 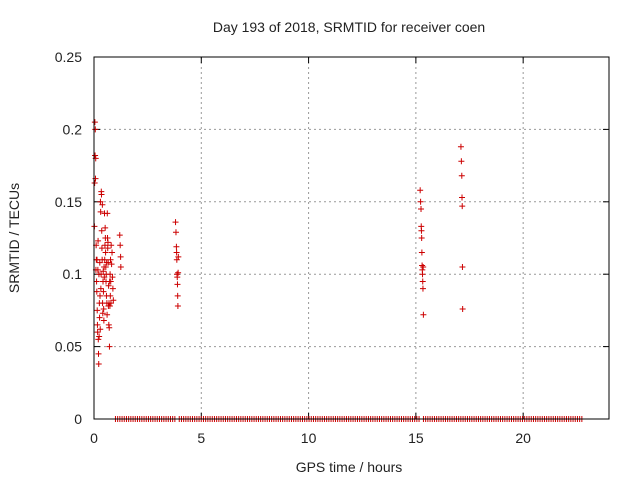 What do you see at coordinates (73, 274) in the screenshot?
I see `y-tick-label: 0.1` at bounding box center [73, 274].